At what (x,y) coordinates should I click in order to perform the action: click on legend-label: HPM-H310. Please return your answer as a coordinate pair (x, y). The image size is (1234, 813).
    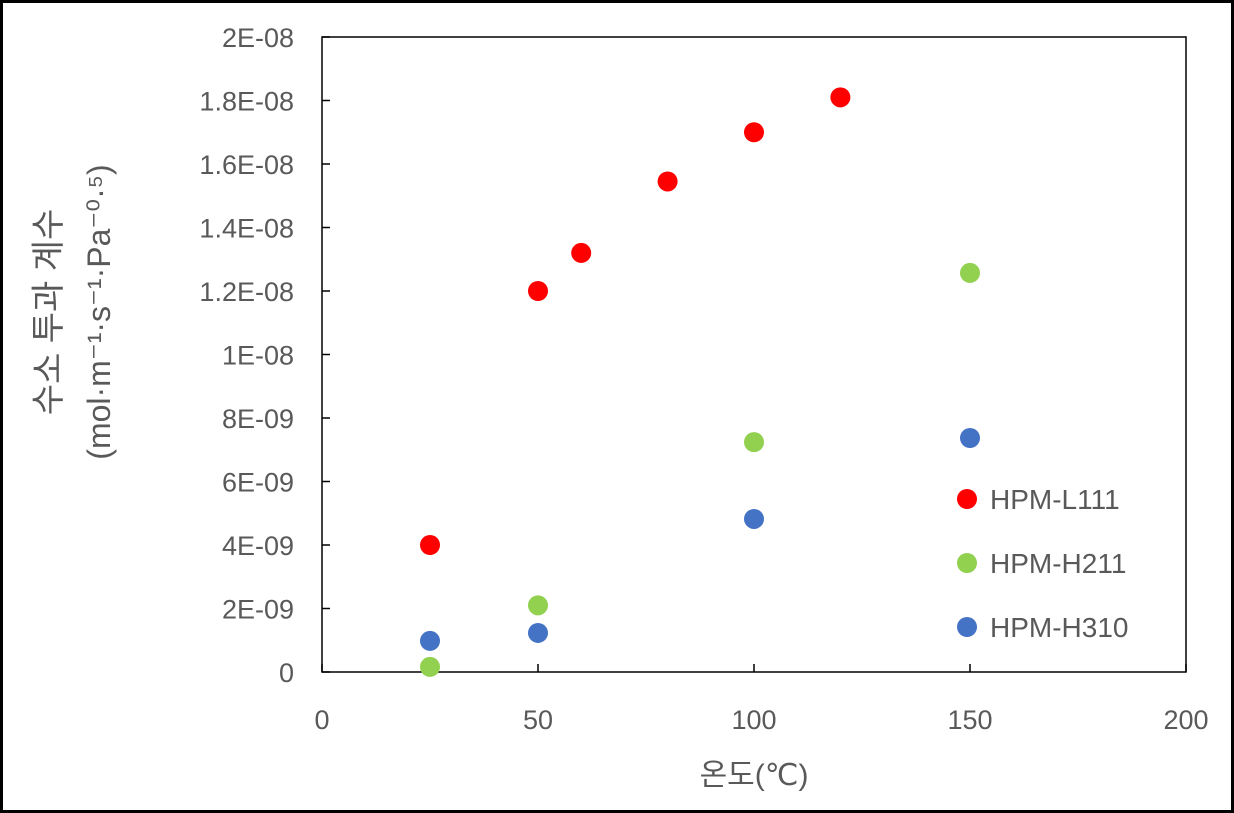
    Looking at the image, I should click on (1059, 627).